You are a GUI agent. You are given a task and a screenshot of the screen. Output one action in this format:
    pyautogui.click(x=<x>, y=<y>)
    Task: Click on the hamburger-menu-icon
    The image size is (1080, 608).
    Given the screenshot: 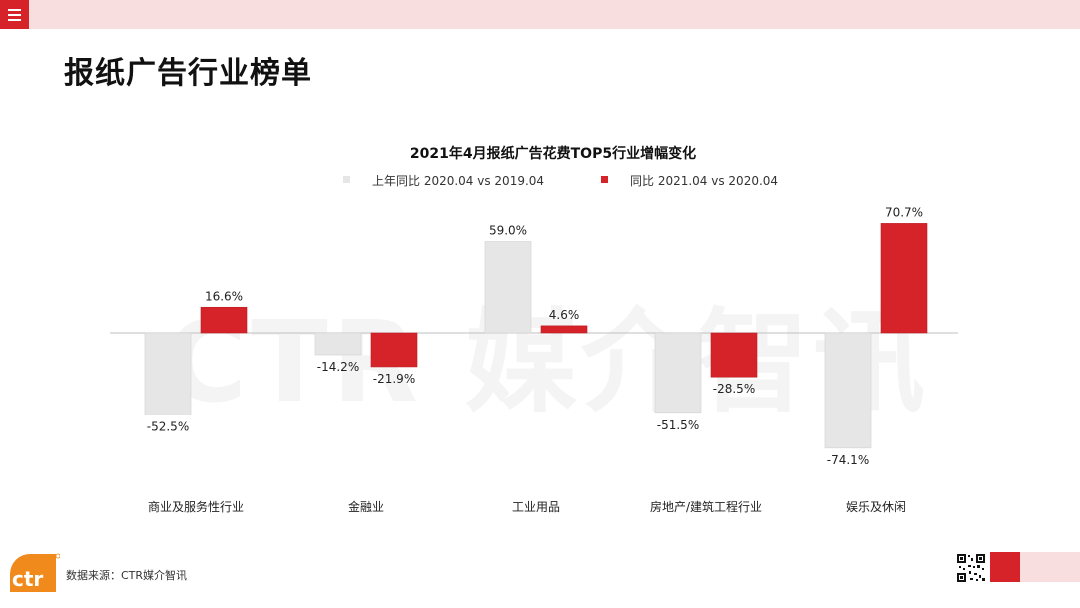 What is the action you would take?
    pyautogui.click(x=14, y=10)
    